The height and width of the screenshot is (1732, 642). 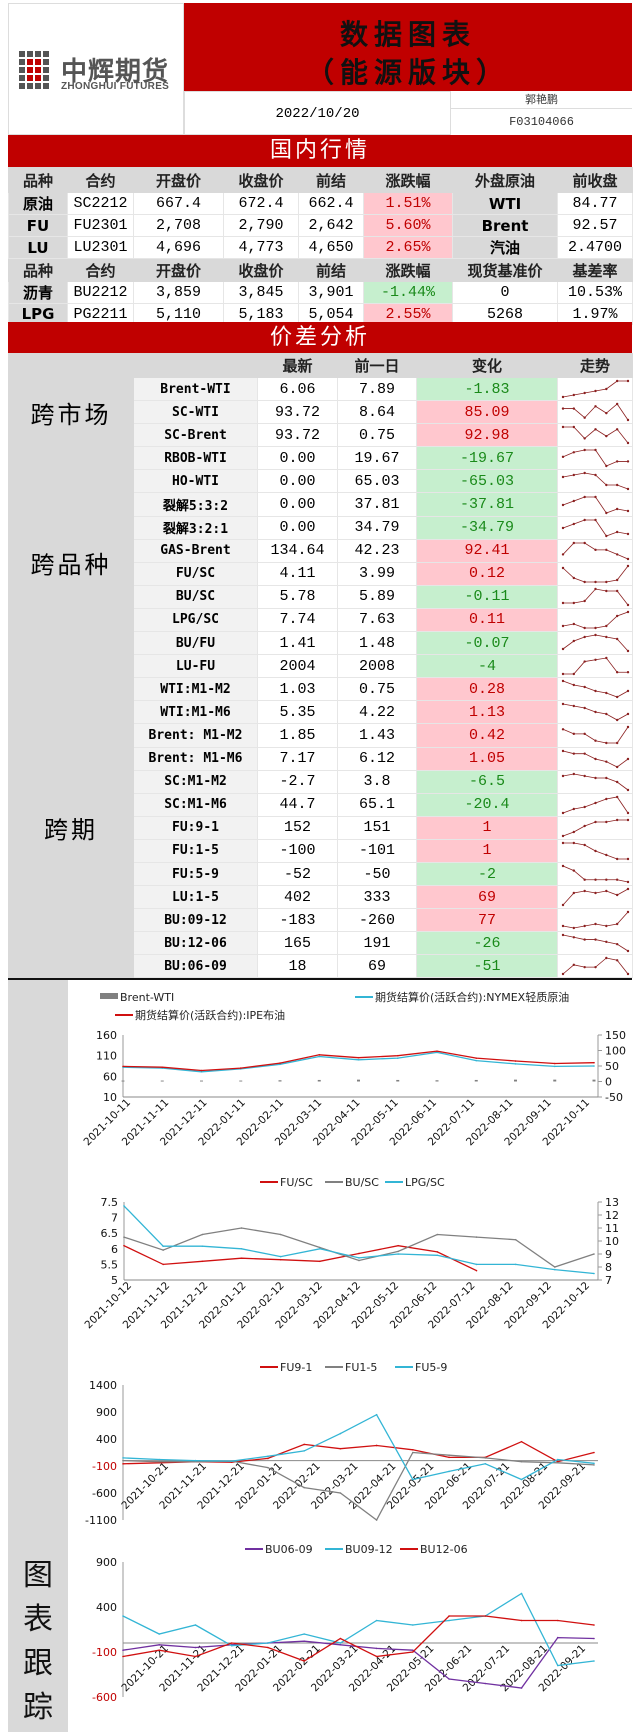 What do you see at coordinates (595, 504) in the screenshot?
I see `sparkline-line` at bounding box center [595, 504].